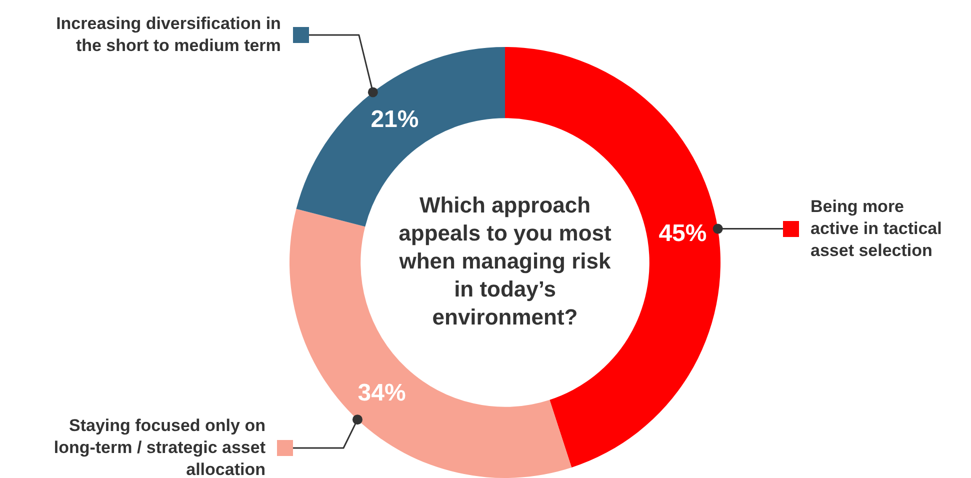  What do you see at coordinates (682, 233) in the screenshot?
I see `data-label: 45%` at bounding box center [682, 233].